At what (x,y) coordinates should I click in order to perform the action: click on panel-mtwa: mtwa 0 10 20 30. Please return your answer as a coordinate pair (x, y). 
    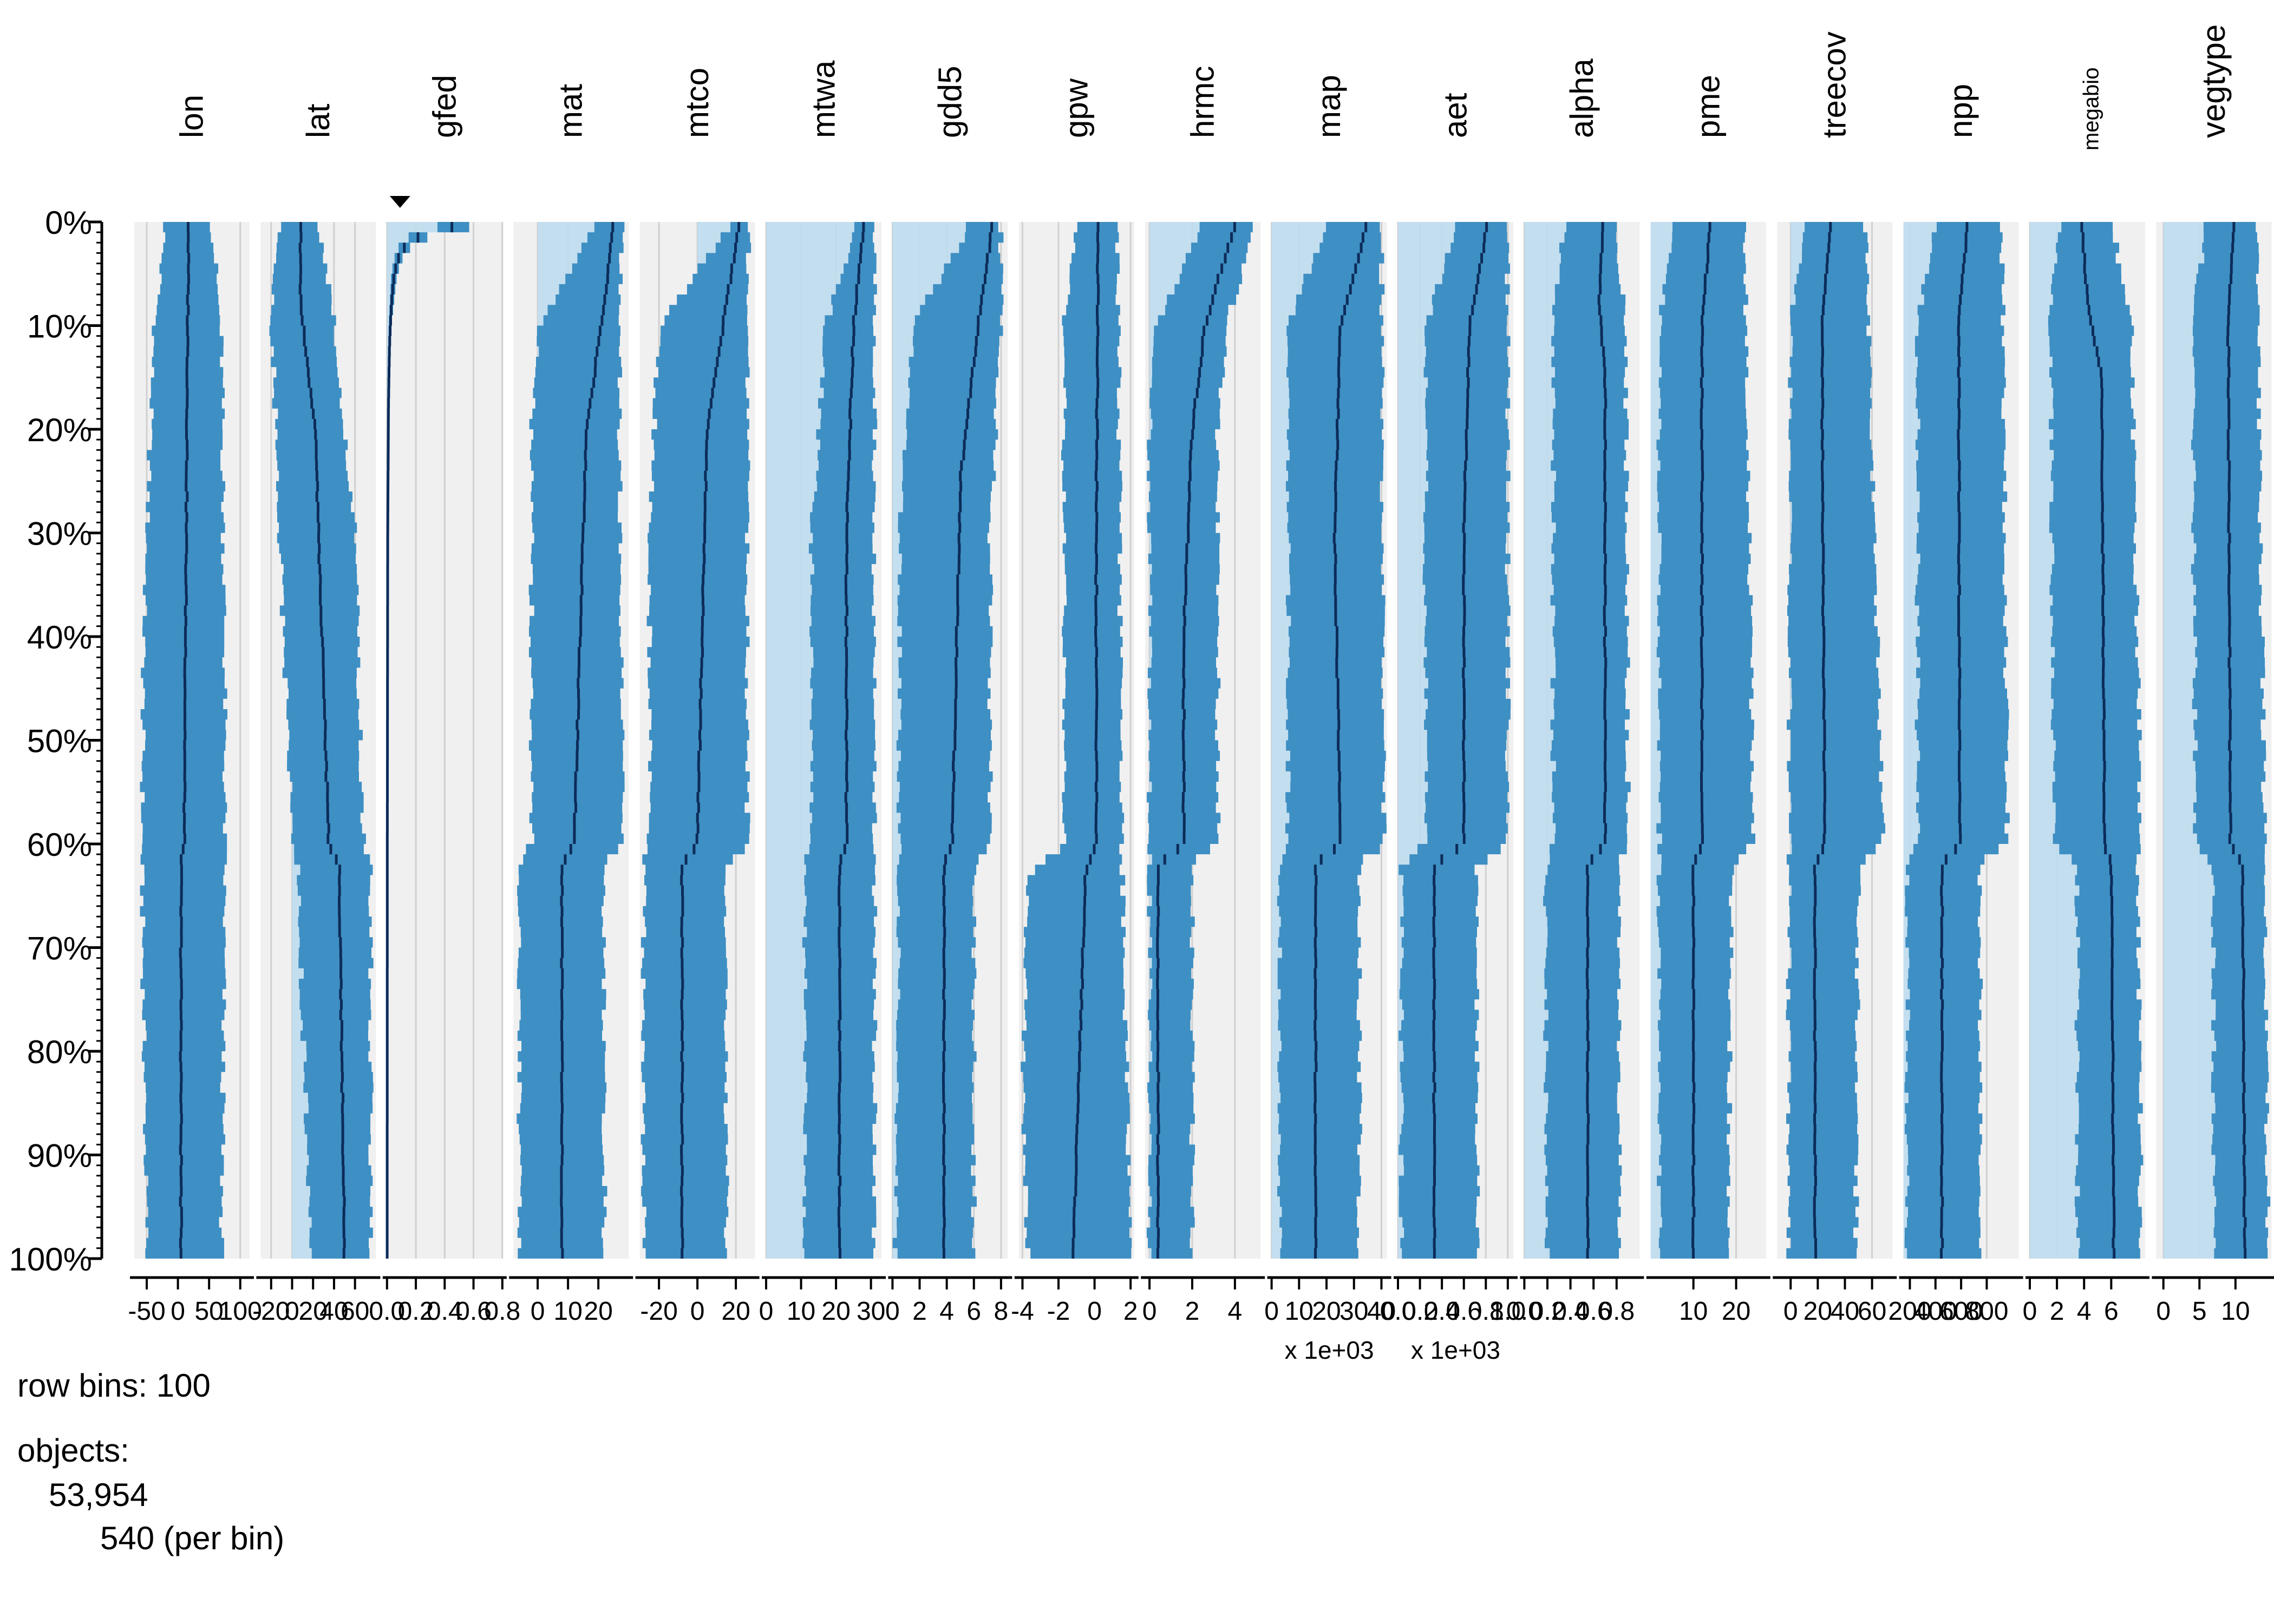
    Looking at the image, I should click on (822, 693).